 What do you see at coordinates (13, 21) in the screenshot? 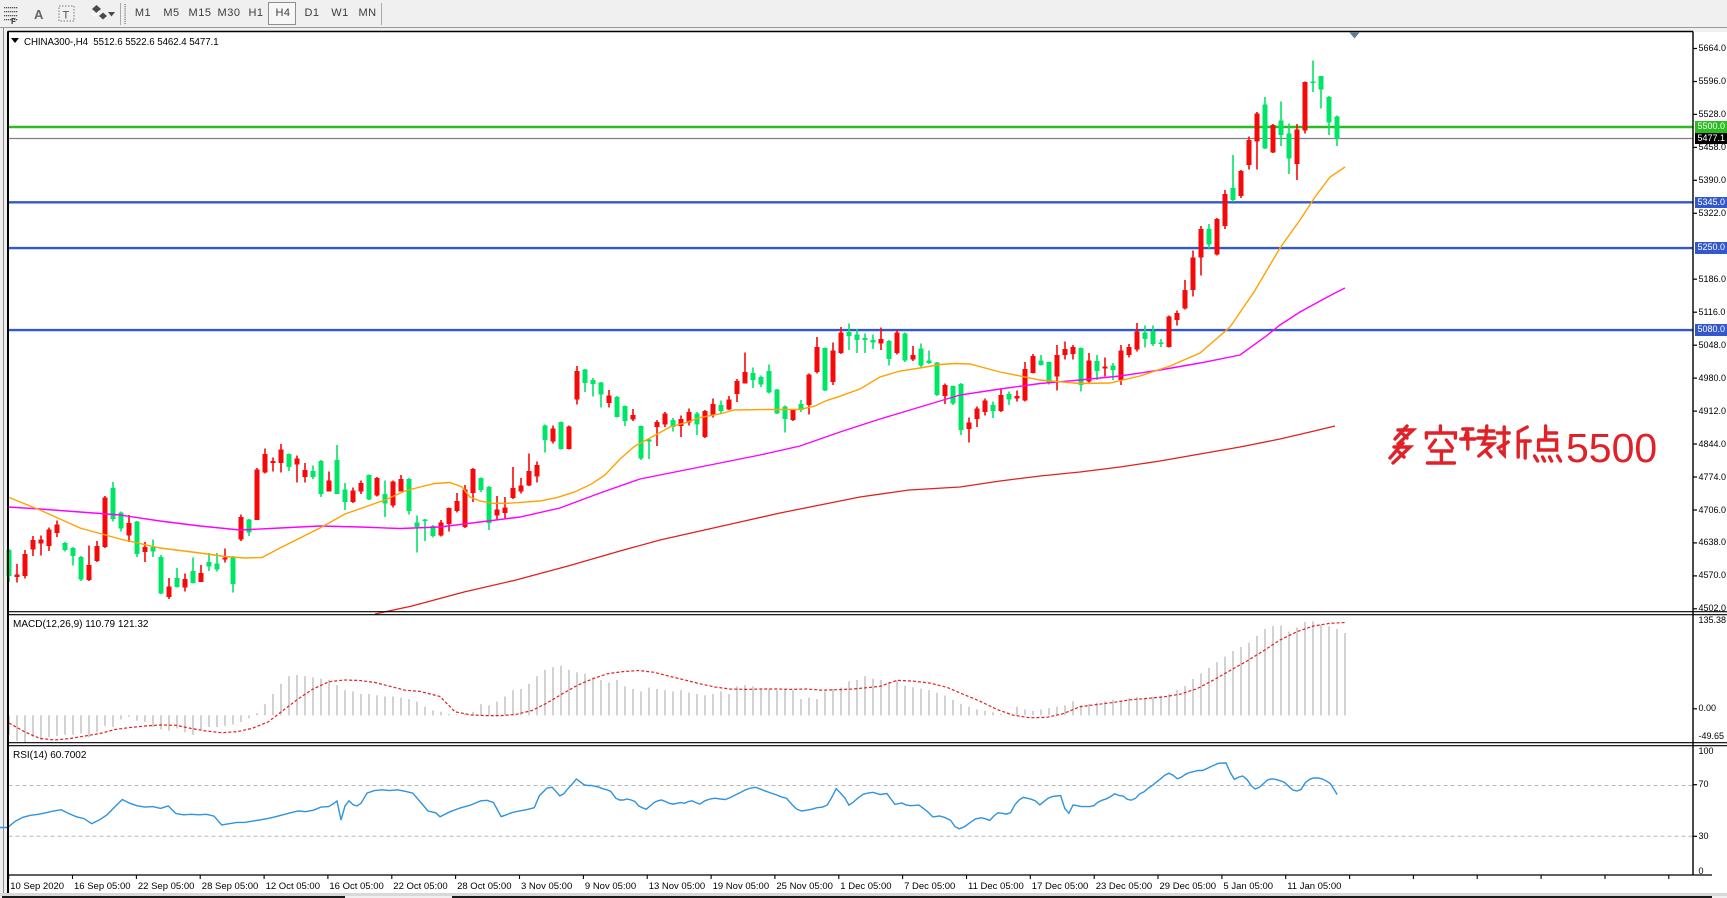
I see `svg-text: F` at bounding box center [13, 21].